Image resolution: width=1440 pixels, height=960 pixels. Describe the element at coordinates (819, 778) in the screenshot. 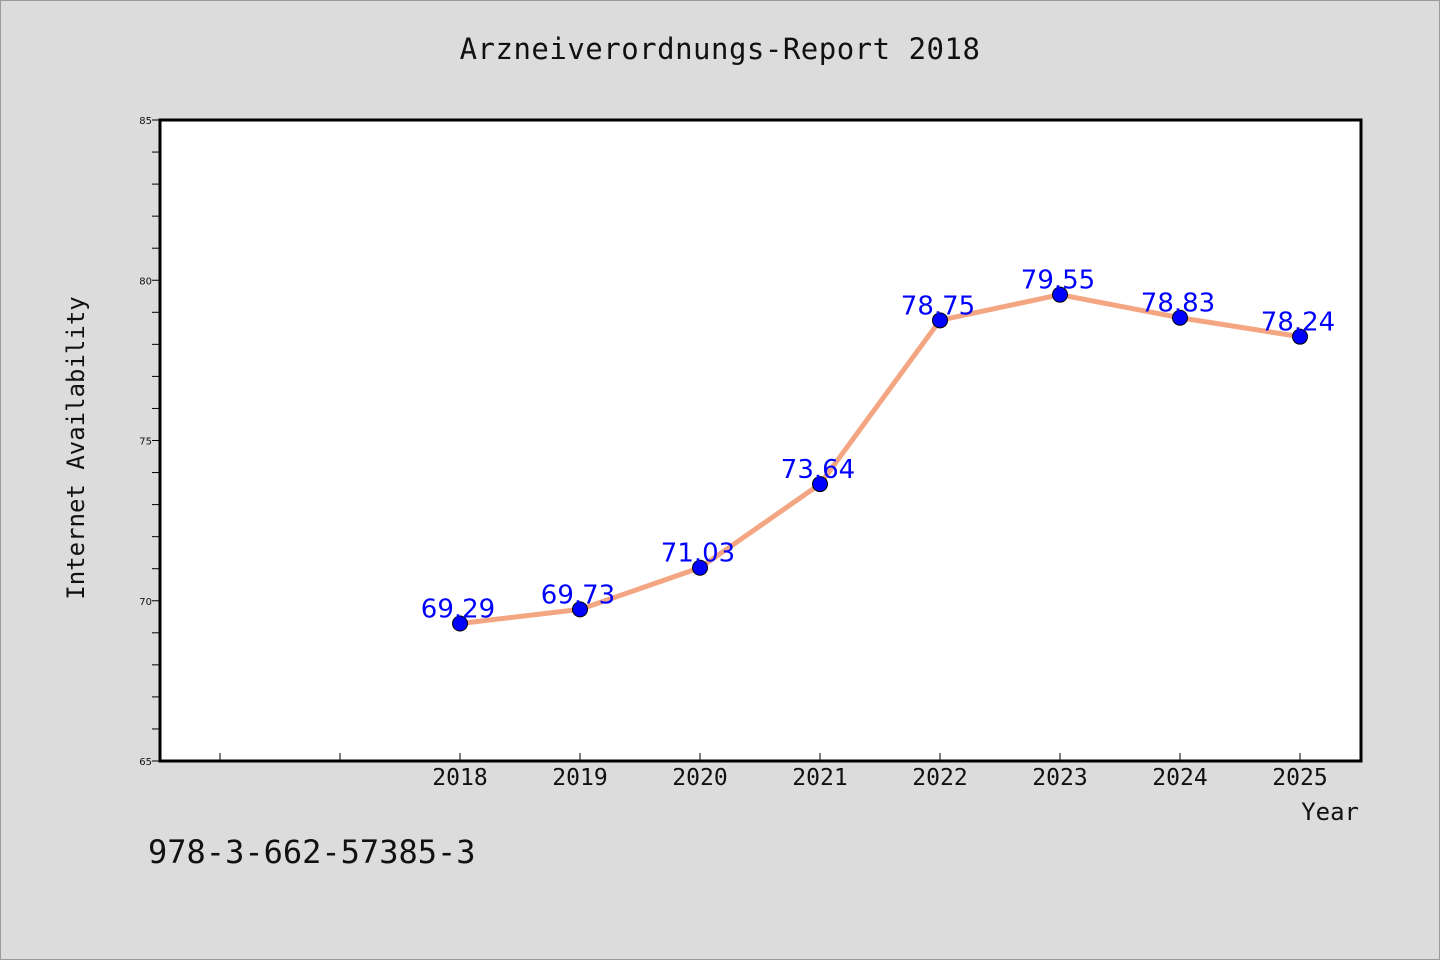

I see `x-tick-label: 2021` at that location.